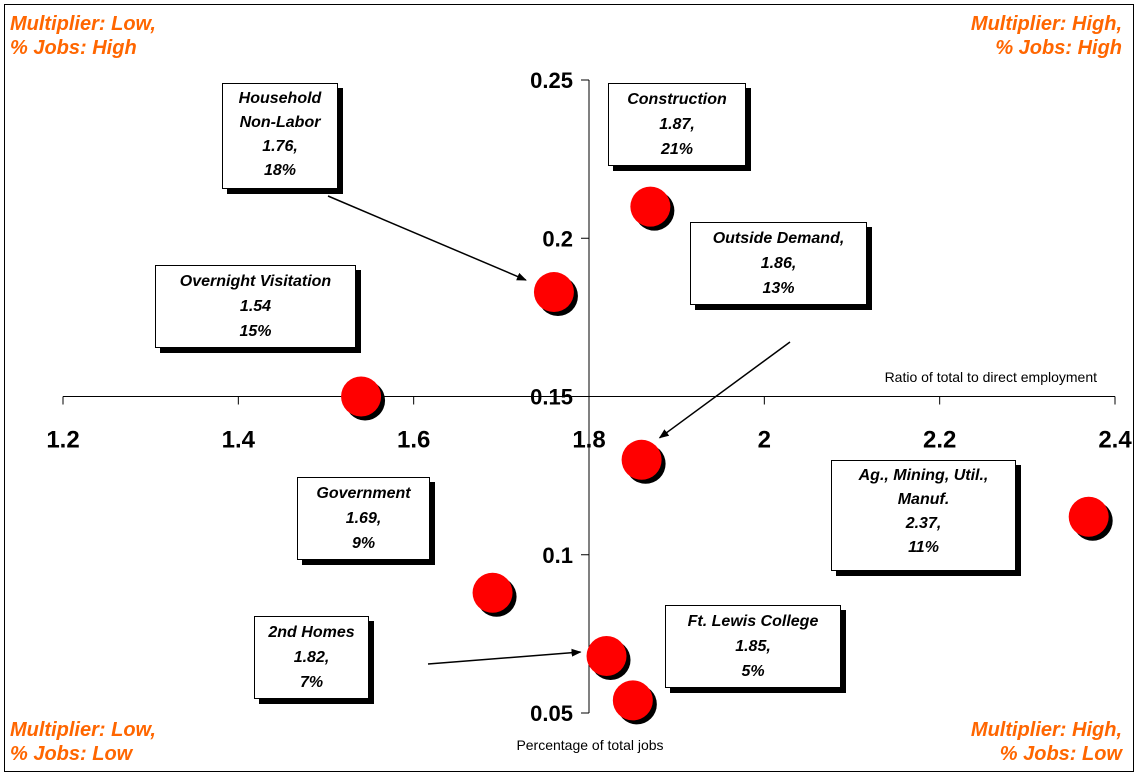 The width and height of the screenshot is (1140, 778). I want to click on point-label-line: Ft. Lewis College, so click(753, 621).